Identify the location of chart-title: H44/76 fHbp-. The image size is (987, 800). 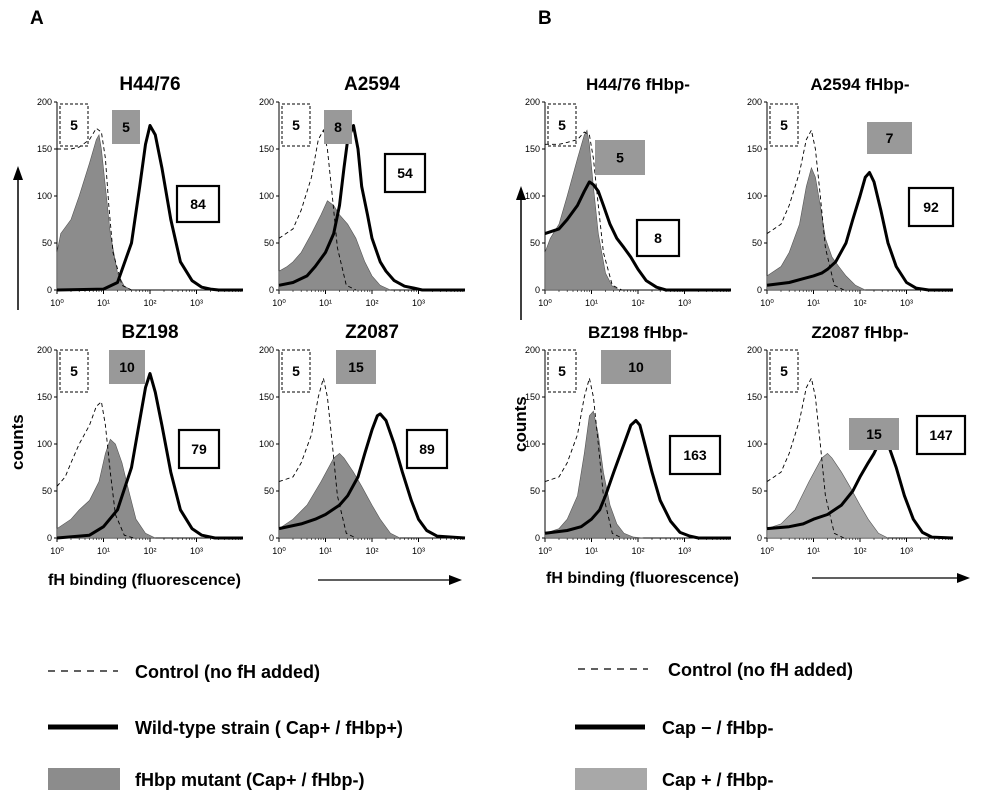
(638, 84).